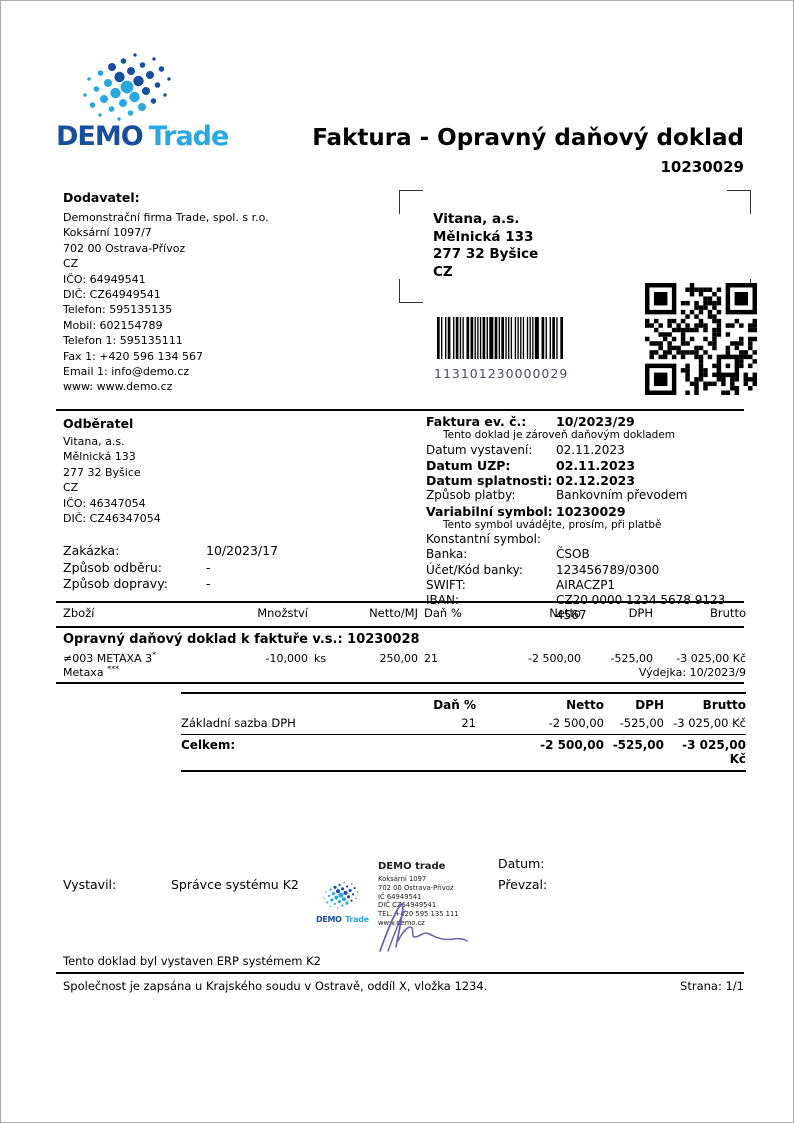  What do you see at coordinates (101, 197) in the screenshot?
I see `supplier-label: Dodavatel:` at bounding box center [101, 197].